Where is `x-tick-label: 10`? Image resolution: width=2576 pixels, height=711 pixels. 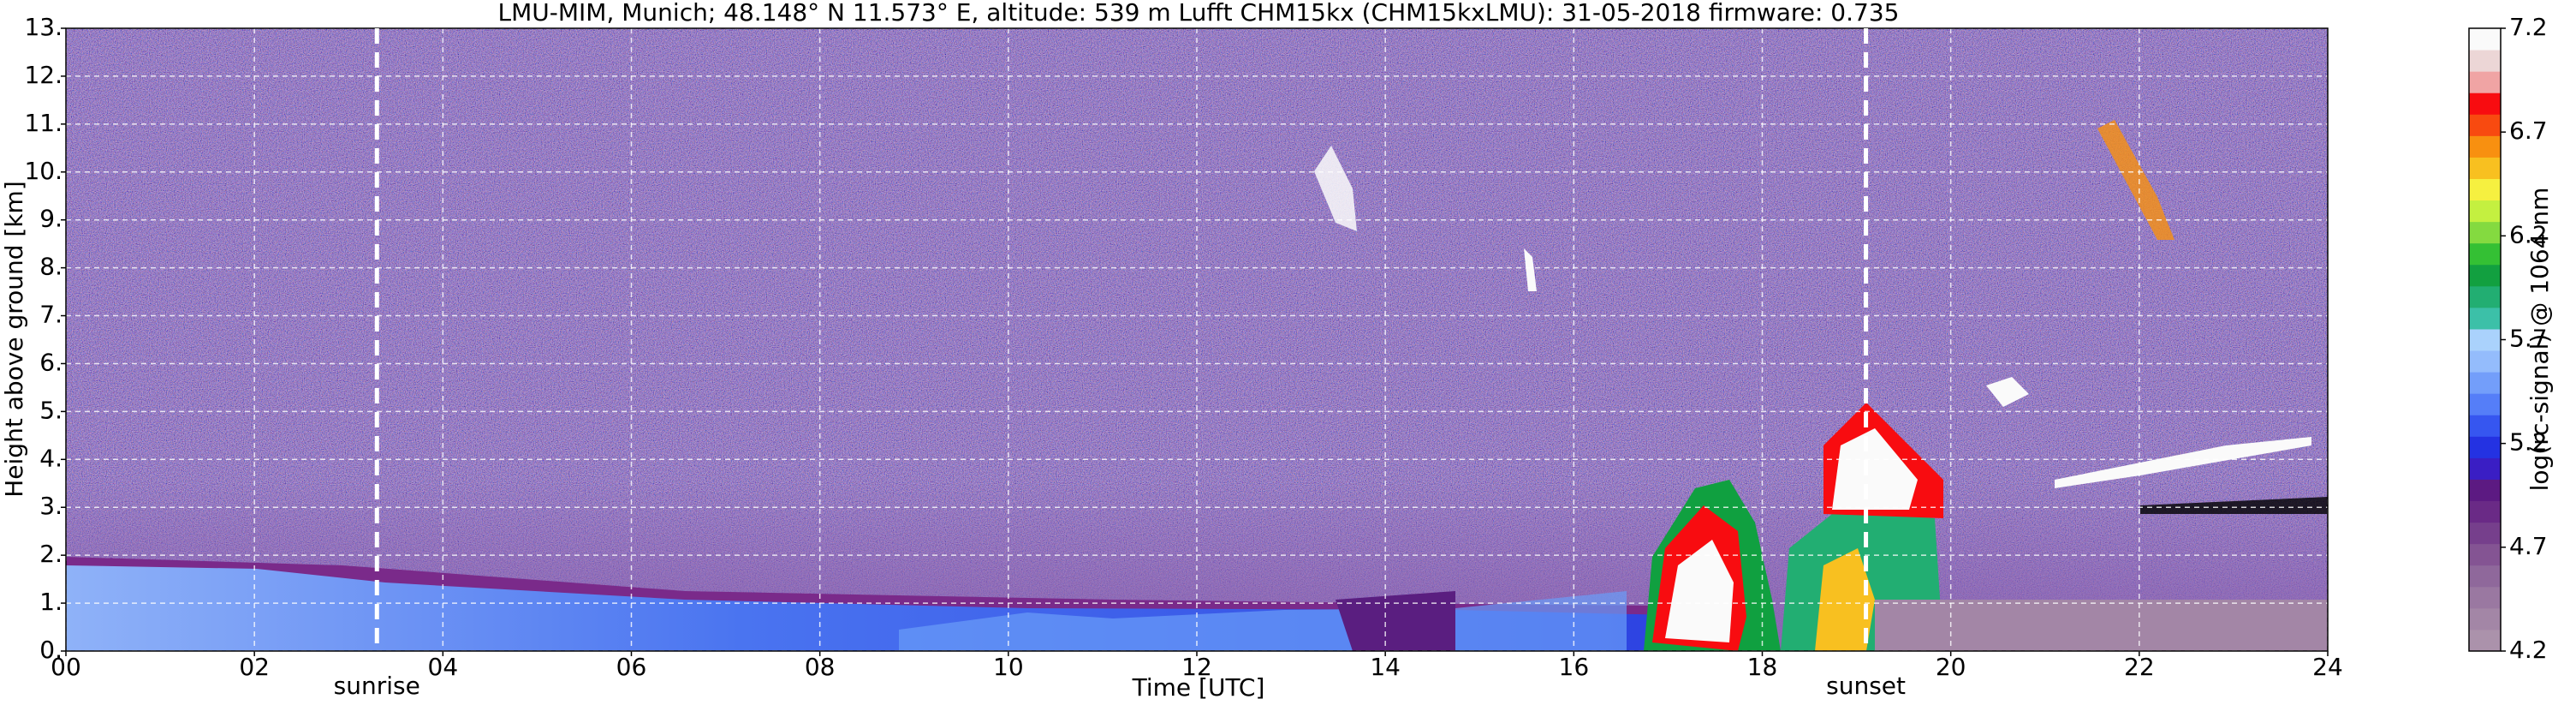 x-tick-label: 10 is located at coordinates (1009, 667).